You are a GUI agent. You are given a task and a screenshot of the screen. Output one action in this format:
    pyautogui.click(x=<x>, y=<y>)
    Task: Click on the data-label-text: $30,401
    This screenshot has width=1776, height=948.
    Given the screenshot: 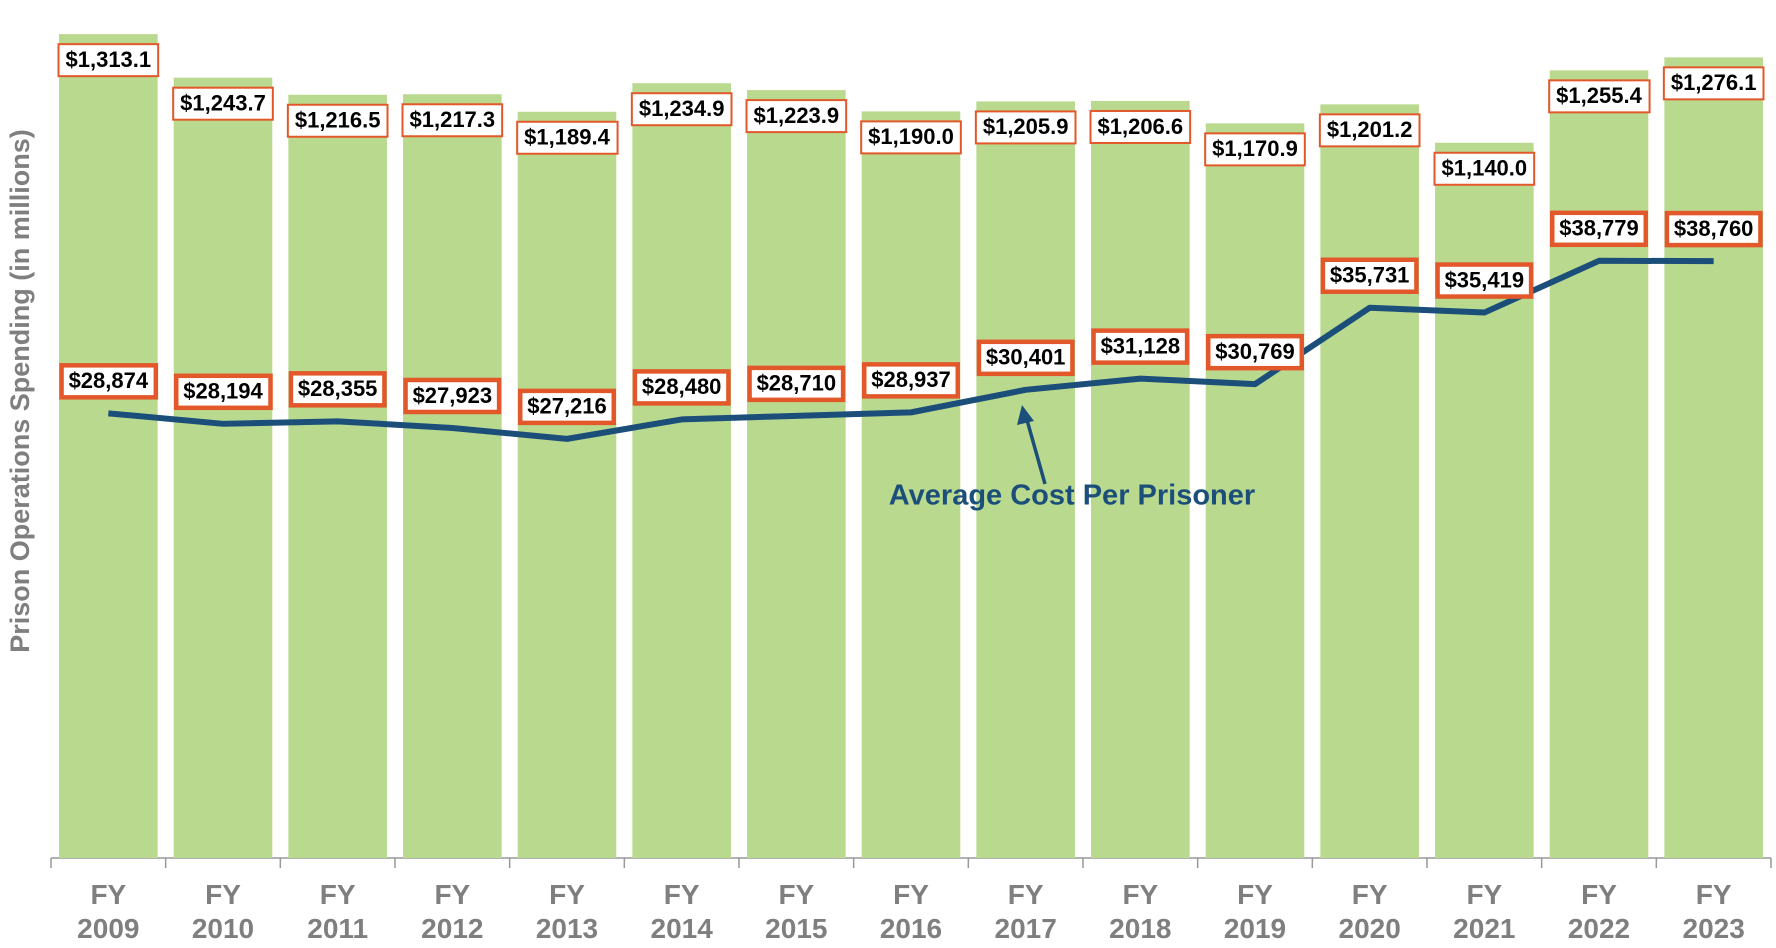 What is the action you would take?
    pyautogui.click(x=1026, y=357)
    